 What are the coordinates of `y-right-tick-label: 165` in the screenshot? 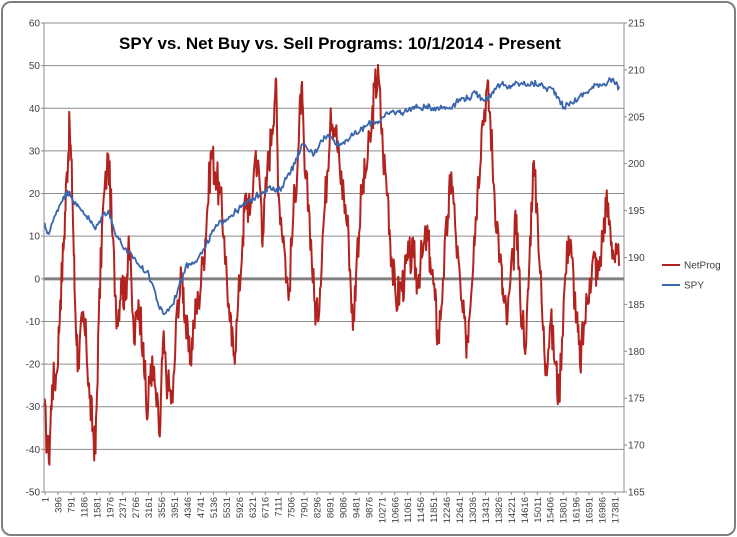 It's located at (636, 493).